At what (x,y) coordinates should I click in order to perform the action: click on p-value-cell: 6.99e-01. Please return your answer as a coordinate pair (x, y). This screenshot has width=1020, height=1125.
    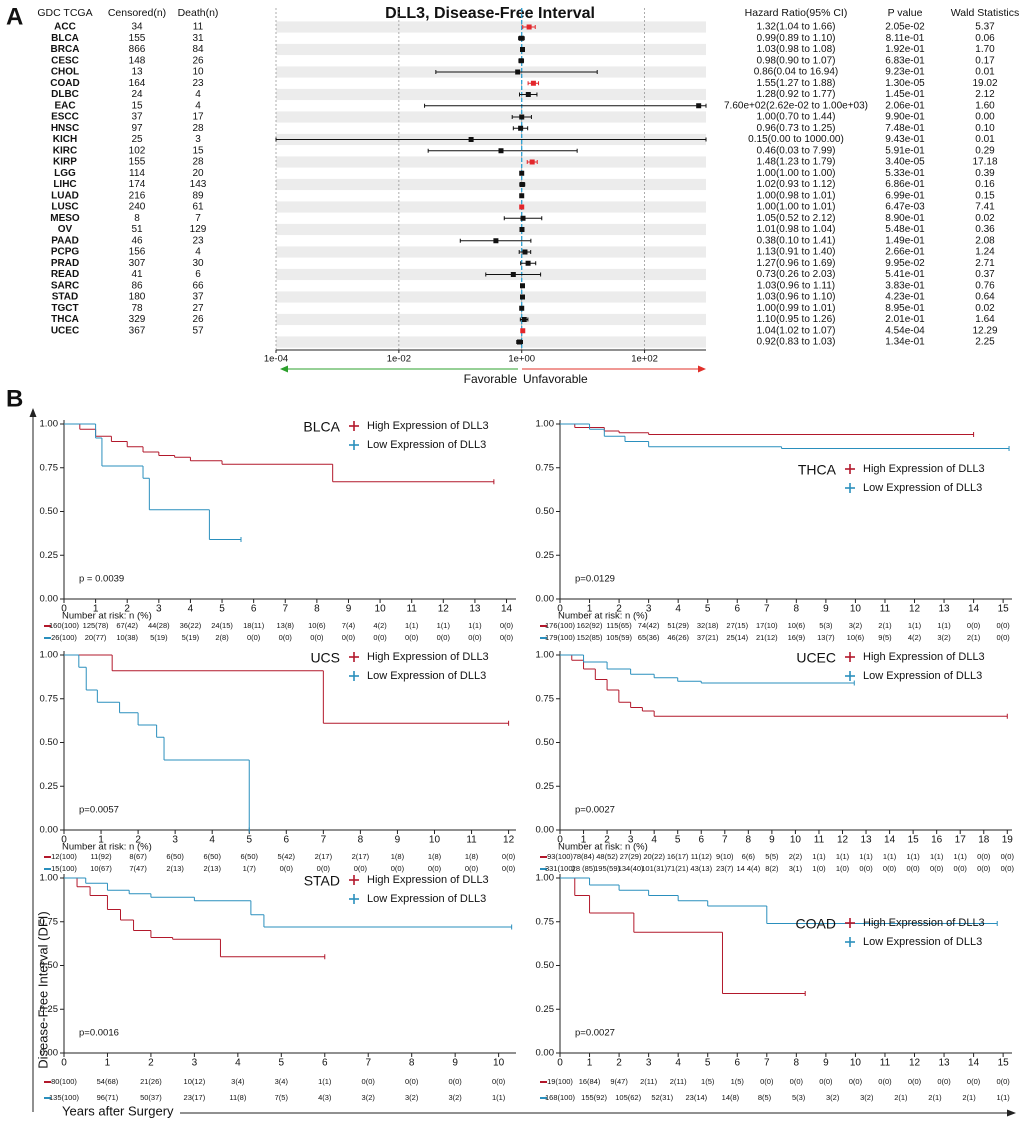
    Looking at the image, I should click on (905, 195).